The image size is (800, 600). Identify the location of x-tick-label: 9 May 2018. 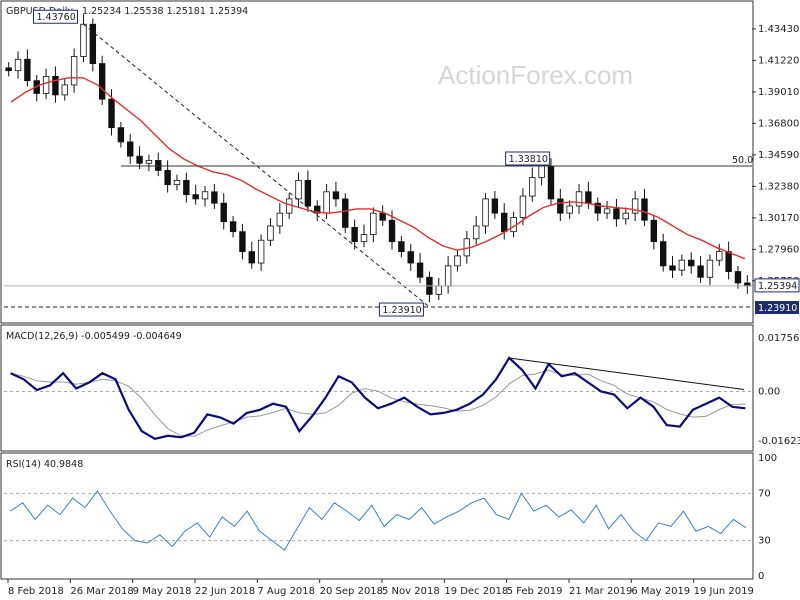
(162, 591).